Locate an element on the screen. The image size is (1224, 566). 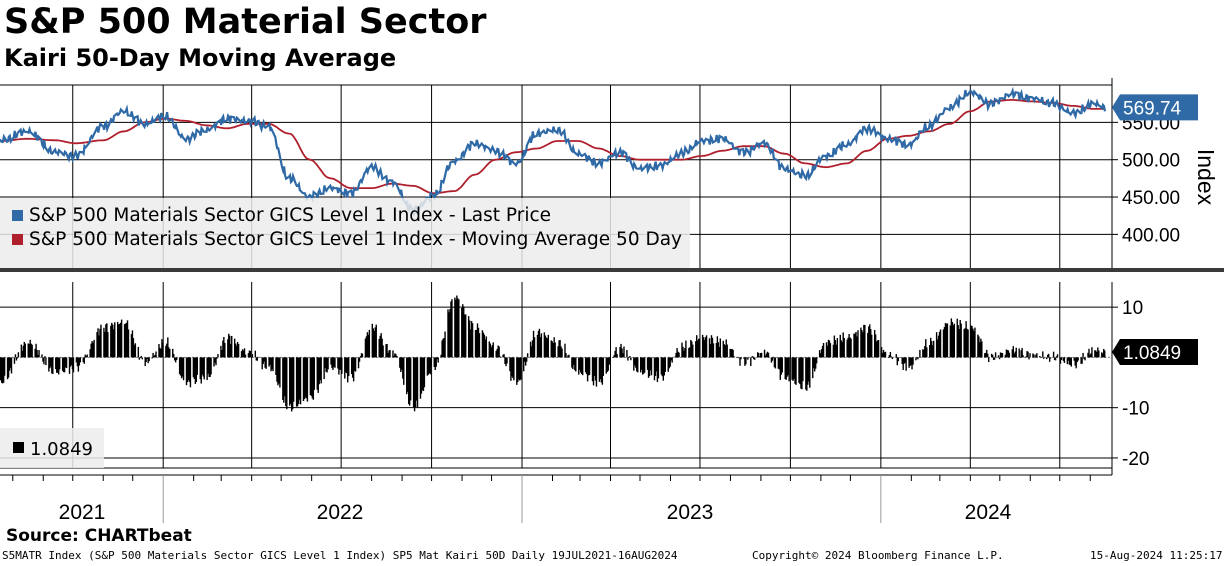
x-year-label: 2024 is located at coordinates (988, 512).